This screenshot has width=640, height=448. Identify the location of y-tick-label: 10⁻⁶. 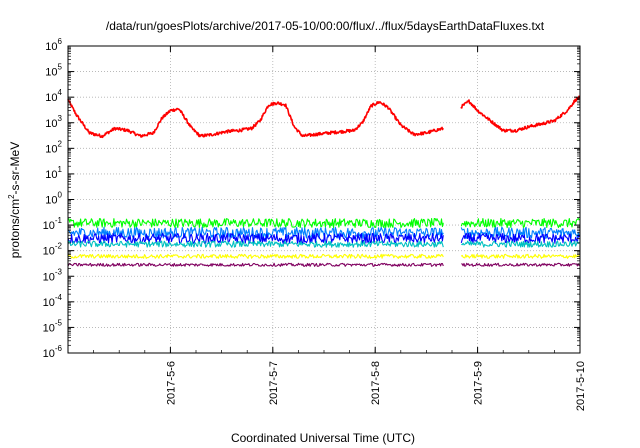
(53, 352).